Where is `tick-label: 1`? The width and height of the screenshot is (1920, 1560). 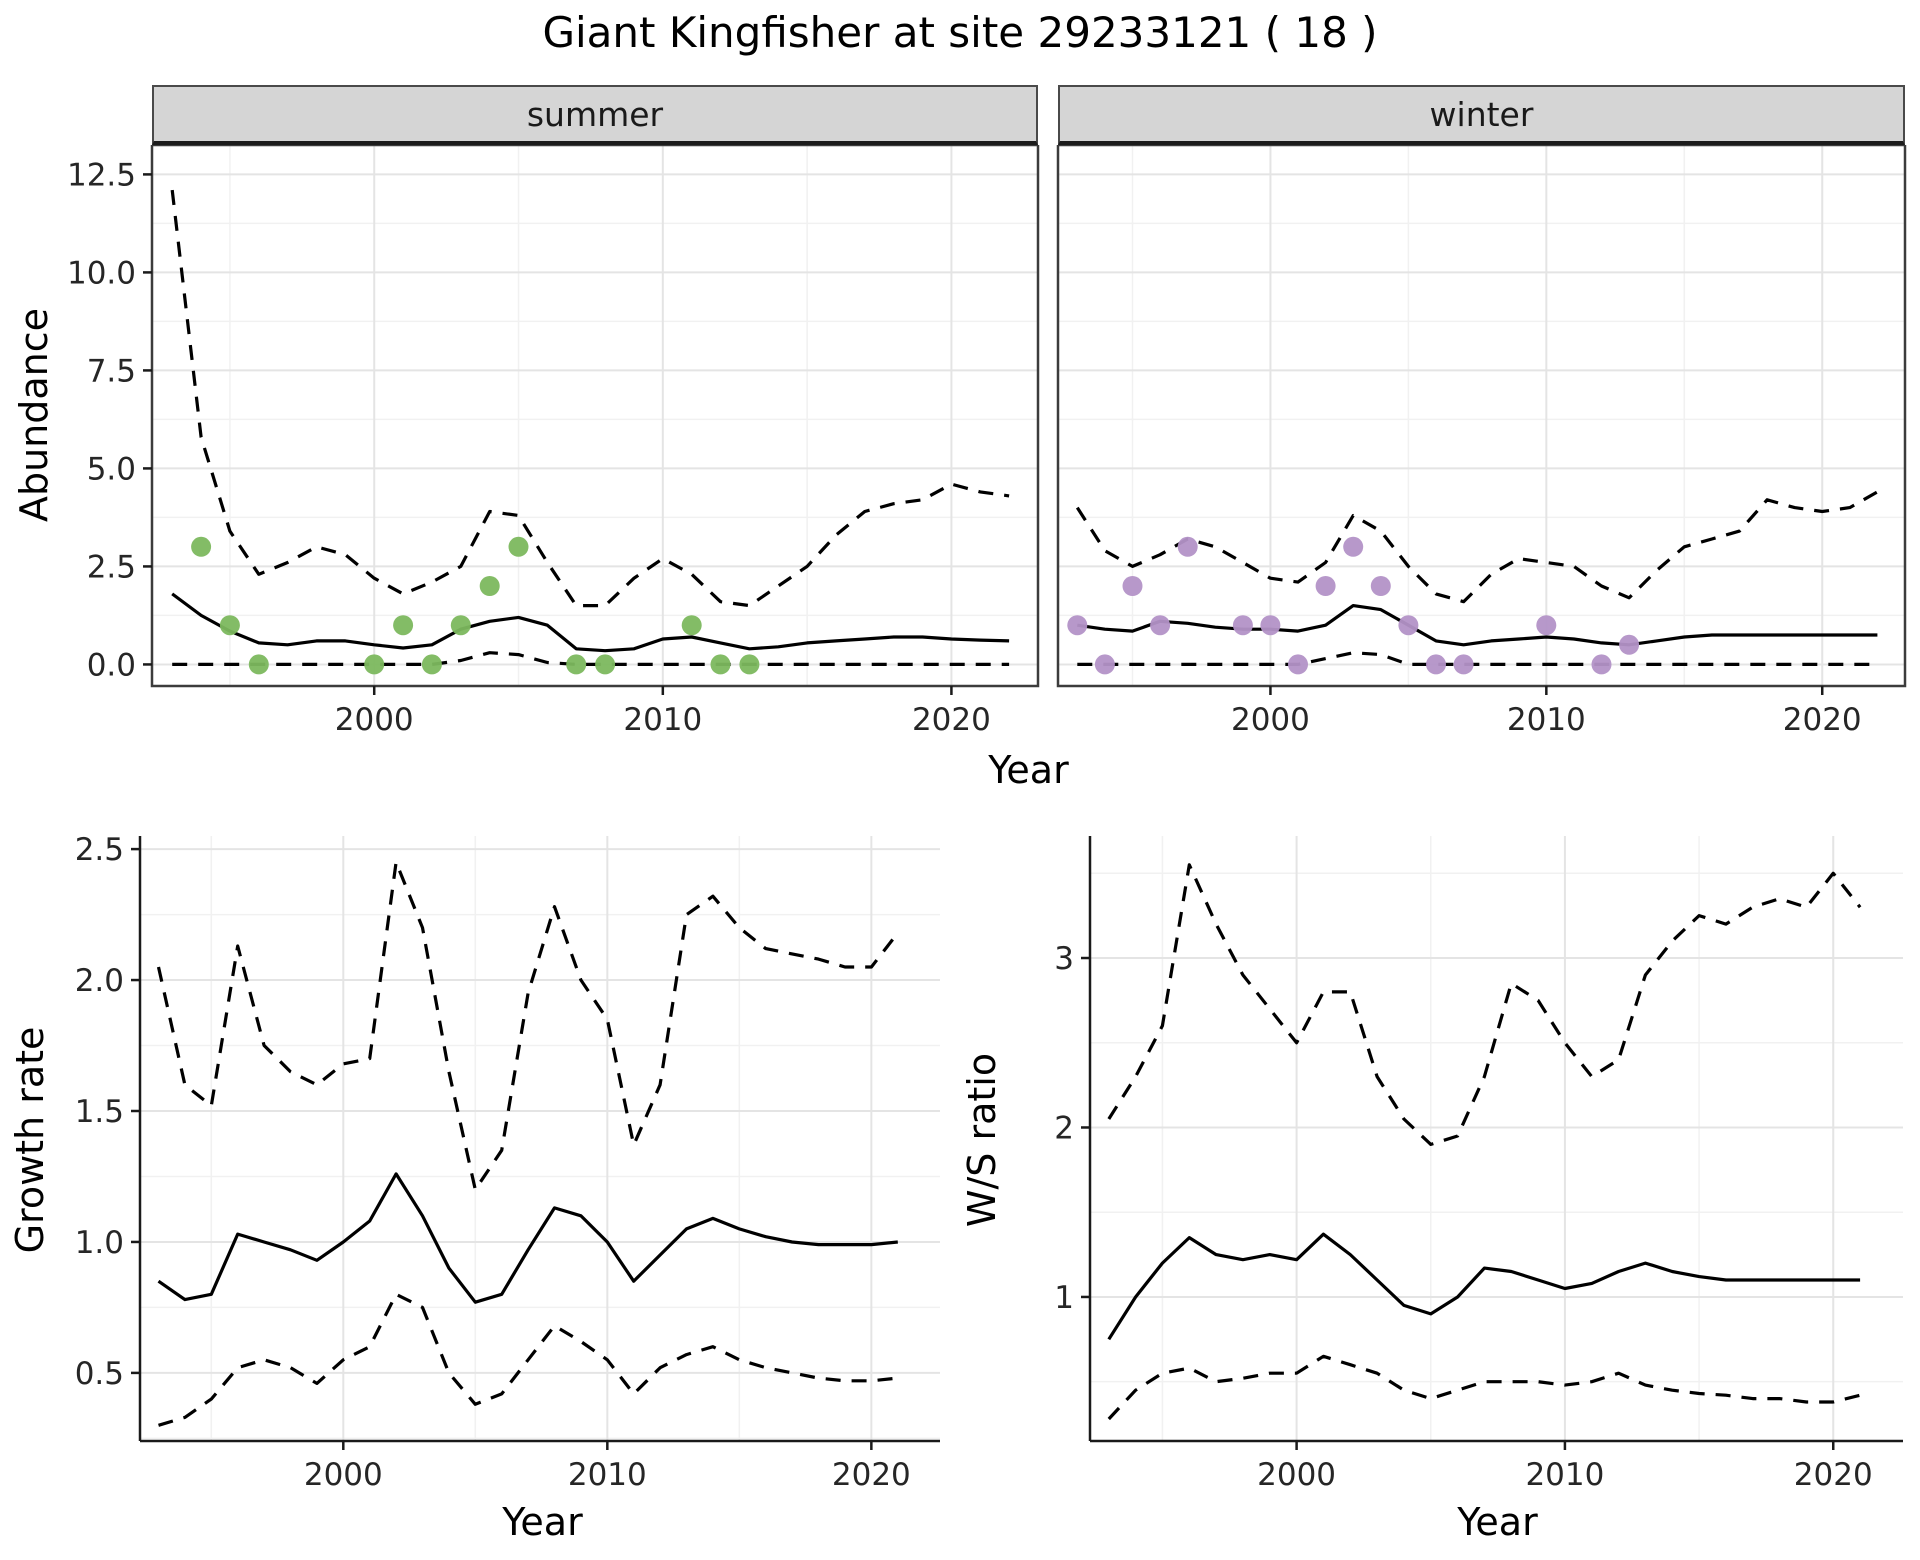
tick-label: 1 is located at coordinates (1064, 1298).